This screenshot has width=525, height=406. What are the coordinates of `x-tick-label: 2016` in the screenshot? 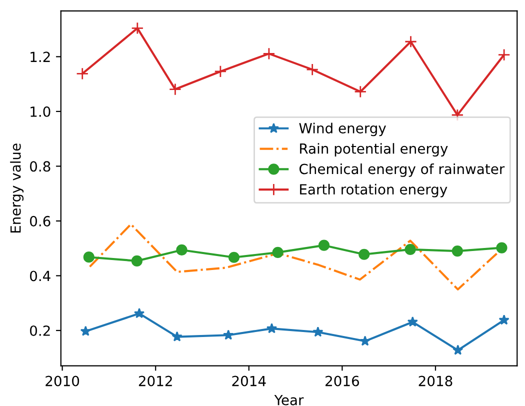 It's located at (342, 381).